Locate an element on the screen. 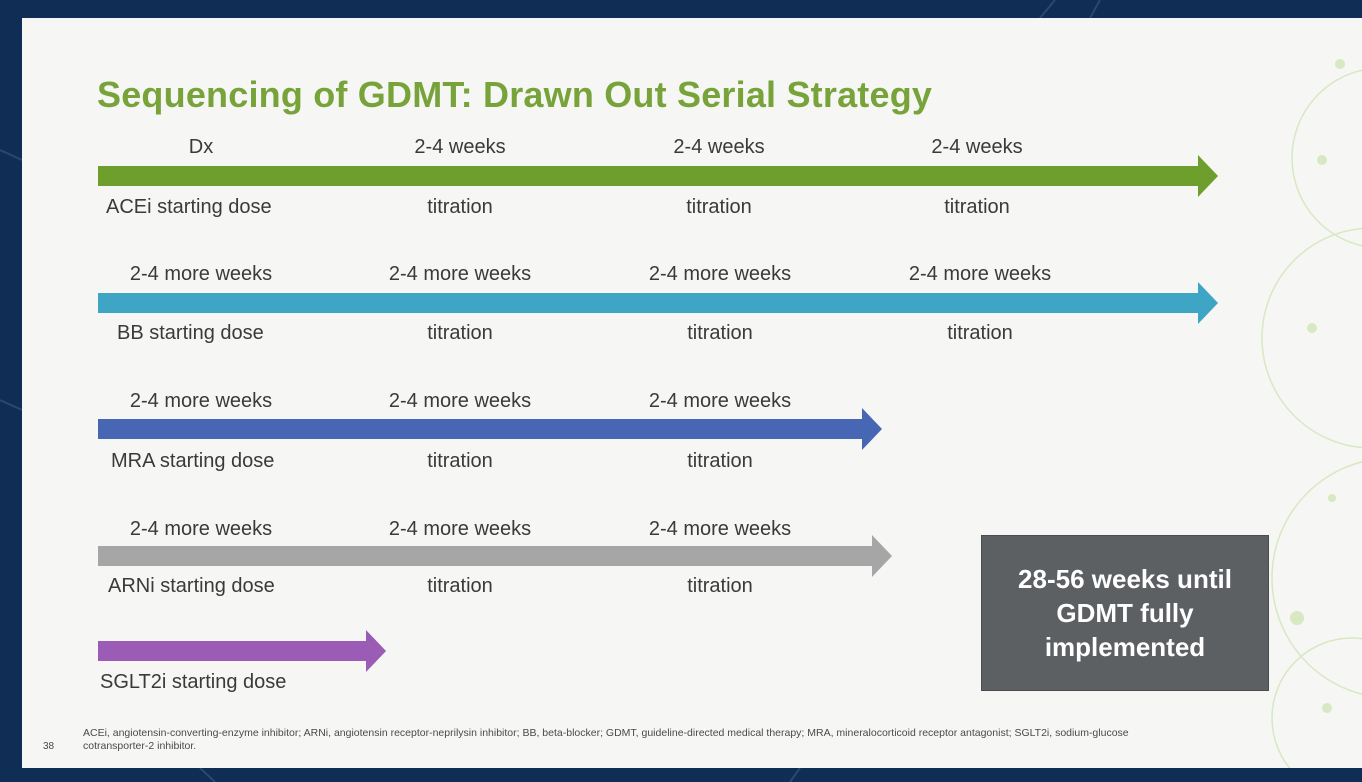  page-number: 38 is located at coordinates (49, 746).